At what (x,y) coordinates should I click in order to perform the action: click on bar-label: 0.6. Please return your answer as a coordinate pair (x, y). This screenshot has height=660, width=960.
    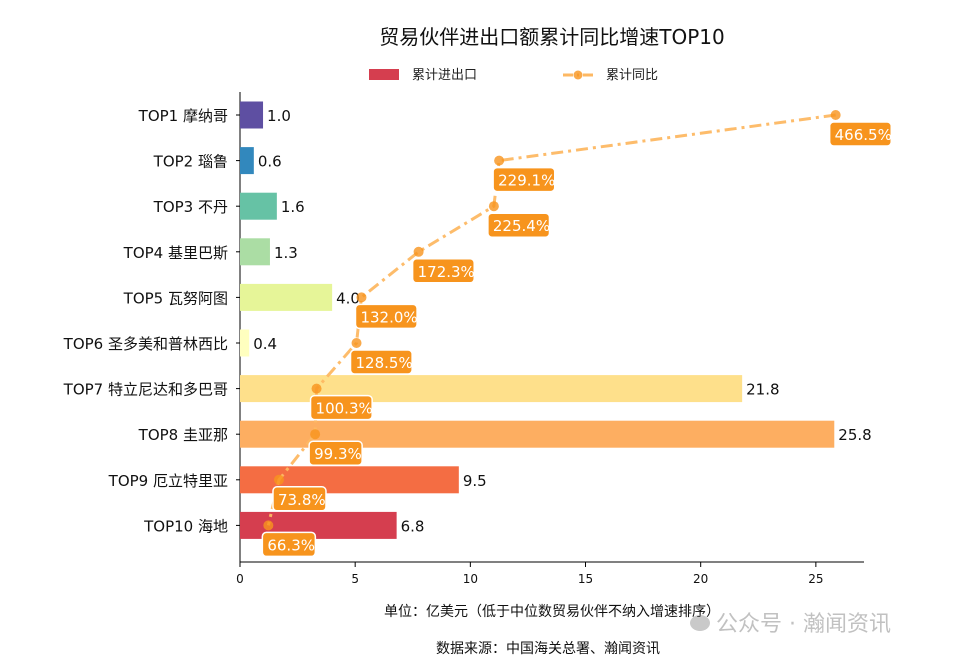
    Looking at the image, I should click on (270, 162).